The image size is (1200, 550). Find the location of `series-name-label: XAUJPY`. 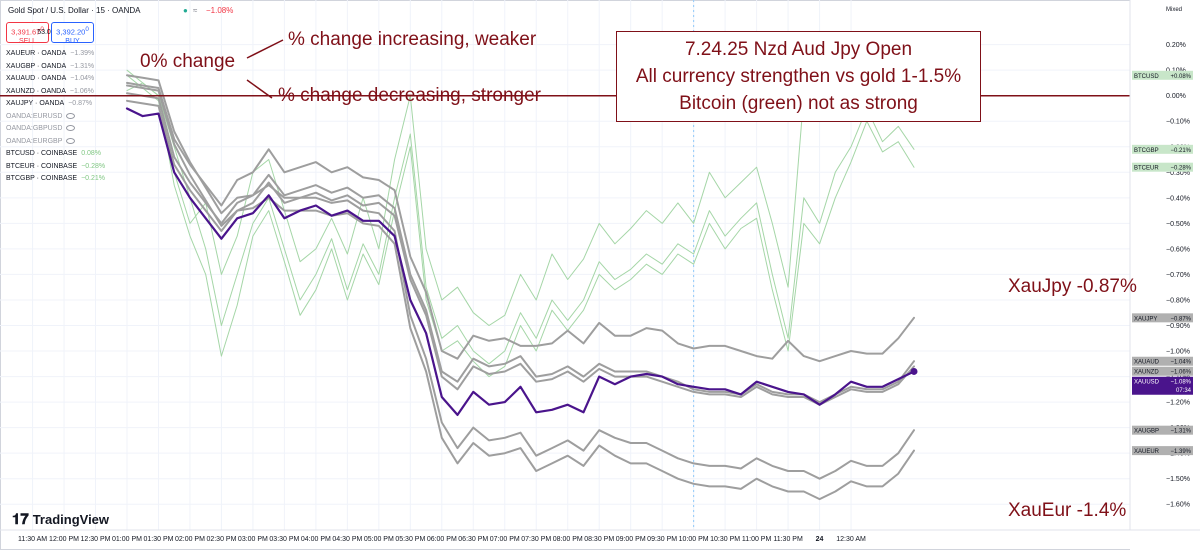

series-name-label: XAUJPY is located at coordinates (1145, 319).